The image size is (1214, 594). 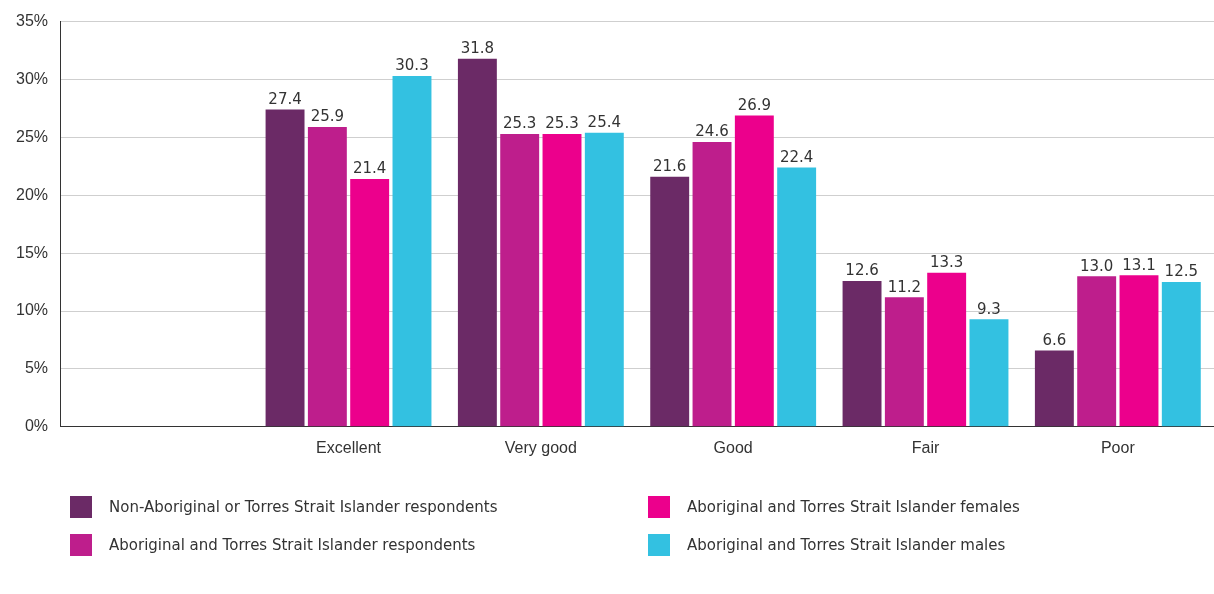 What do you see at coordinates (853, 507) in the screenshot?
I see `legend-label: Aboriginal and Torres Strait Islander females` at bounding box center [853, 507].